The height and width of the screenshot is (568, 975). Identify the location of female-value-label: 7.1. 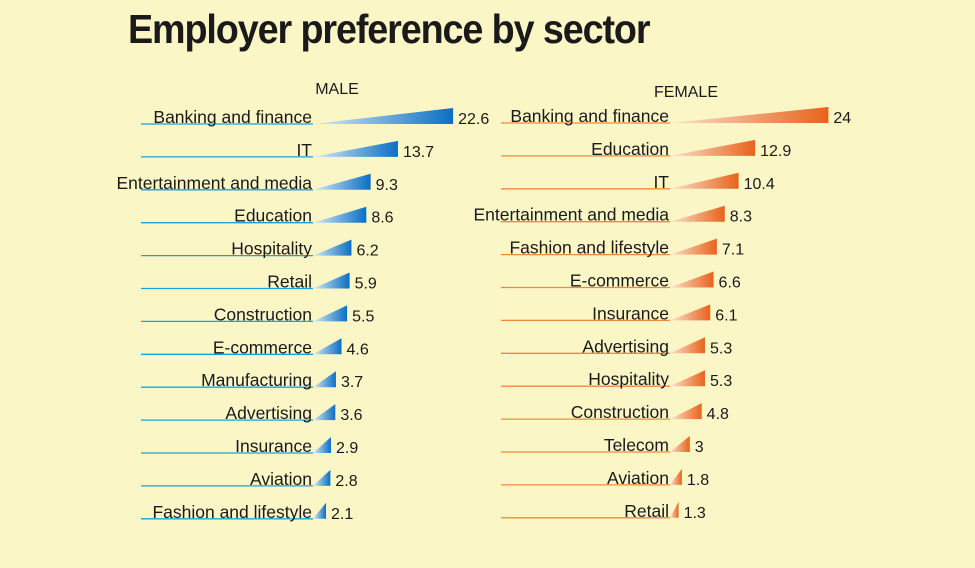
(733, 250).